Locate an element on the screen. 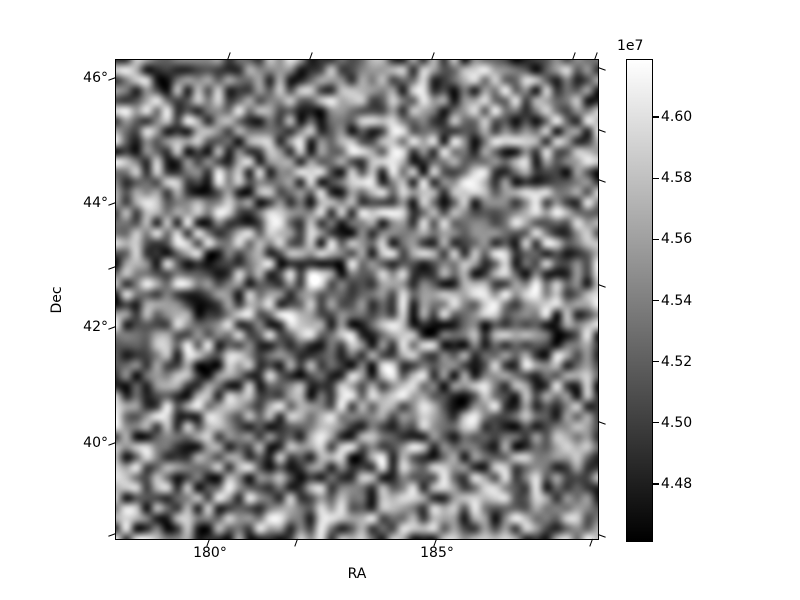 The image size is (800, 600). colorbar-tick-label: 4.56 is located at coordinates (677, 239).